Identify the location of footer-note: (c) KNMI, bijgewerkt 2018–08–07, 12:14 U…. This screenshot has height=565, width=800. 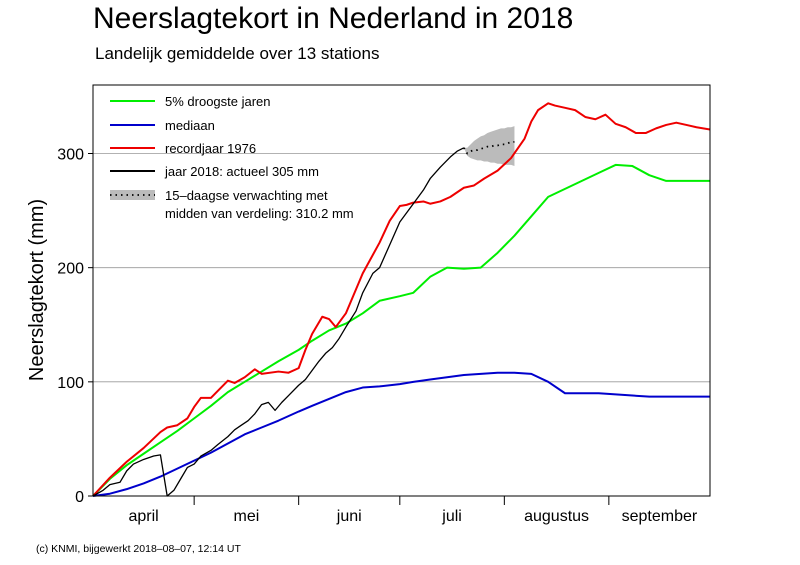
(138, 549).